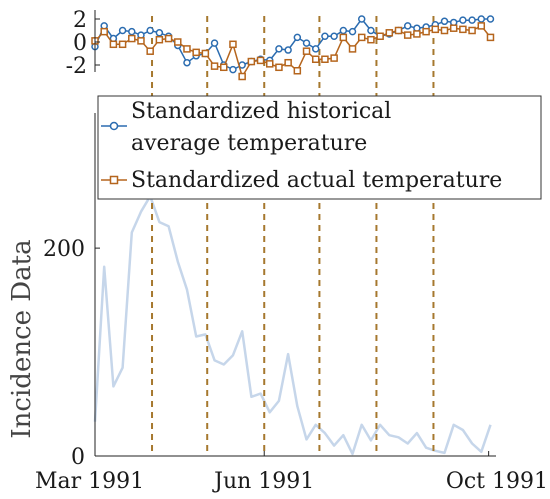 The width and height of the screenshot is (550, 499). What do you see at coordinates (316, 180) in the screenshot?
I see `legend-label-actual: Standardized actual temperature` at bounding box center [316, 180].